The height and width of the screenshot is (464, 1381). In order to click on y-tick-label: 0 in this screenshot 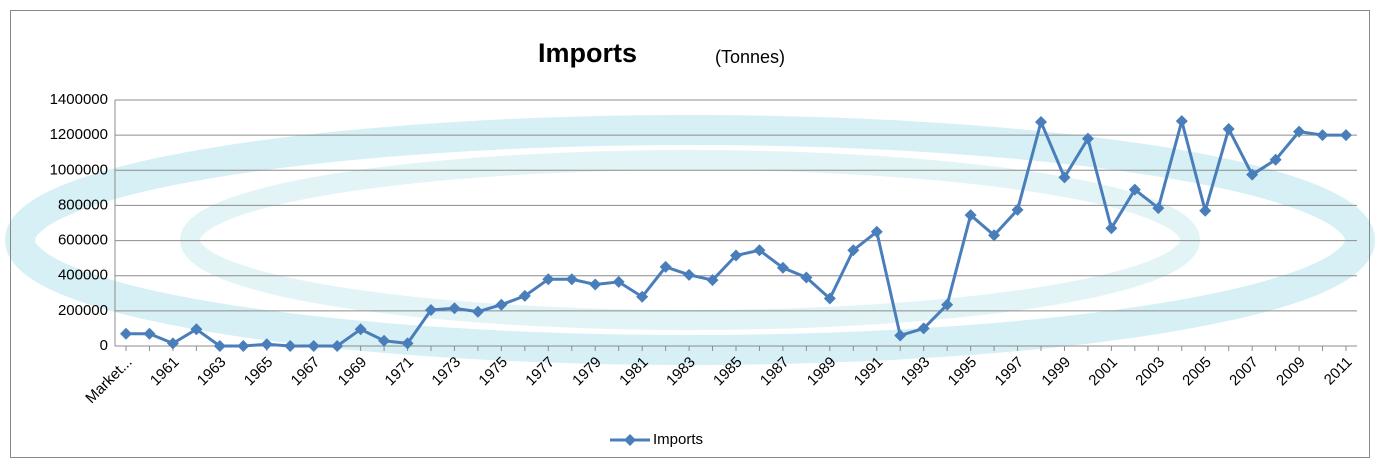, I will do `click(104, 345)`.